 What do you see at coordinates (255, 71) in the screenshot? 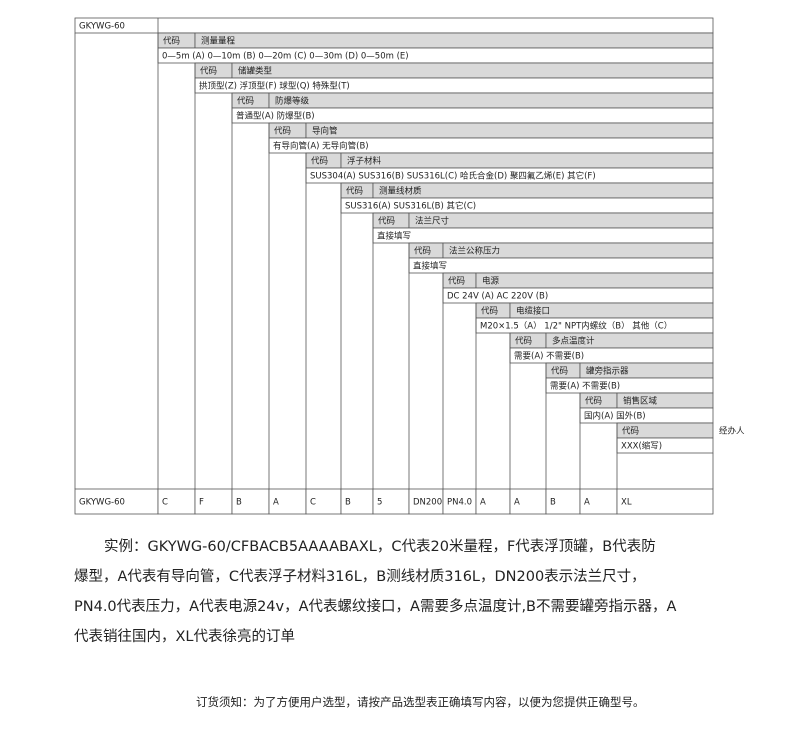
I see `field-name: 储罐类型` at bounding box center [255, 71].